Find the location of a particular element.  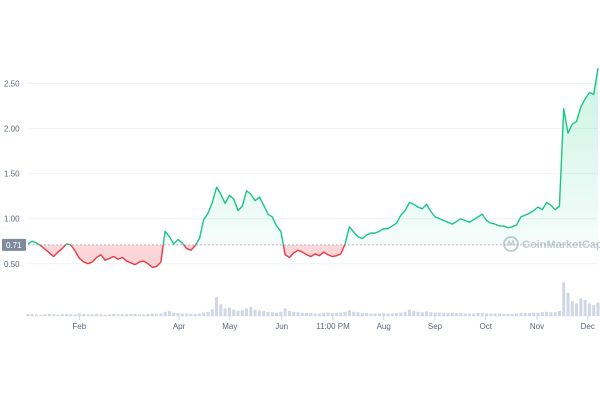

x-tick-label: May is located at coordinates (229, 326).